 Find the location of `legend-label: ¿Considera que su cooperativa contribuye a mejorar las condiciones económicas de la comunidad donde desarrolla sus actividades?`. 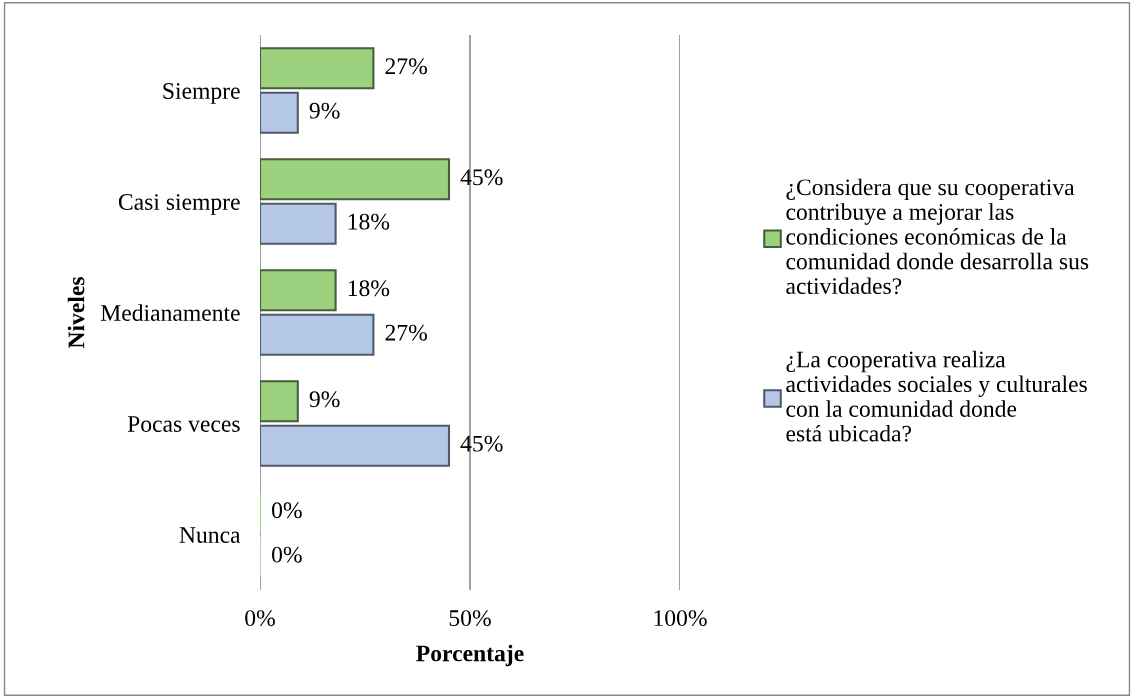

legend-label: ¿Considera que su cooperativa contribuye a mejorar las condiciones económicas de la comunidad donde desarrolla sus actividades? is located at coordinates (937, 236).